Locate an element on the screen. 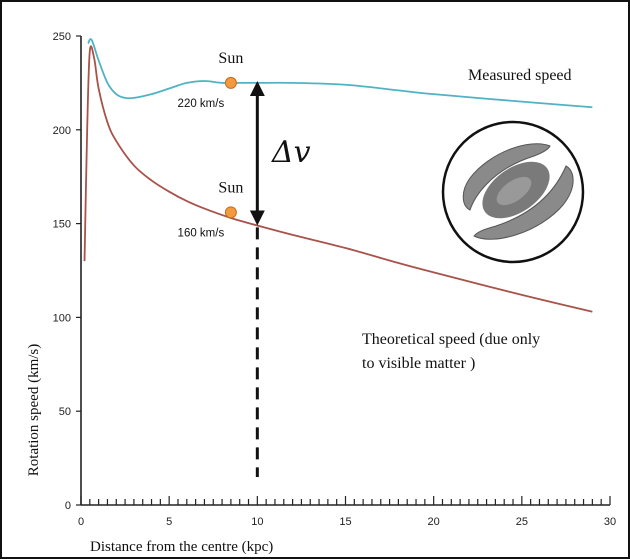 The image size is (630, 559). x-tick-label: 15 is located at coordinates (345, 522).